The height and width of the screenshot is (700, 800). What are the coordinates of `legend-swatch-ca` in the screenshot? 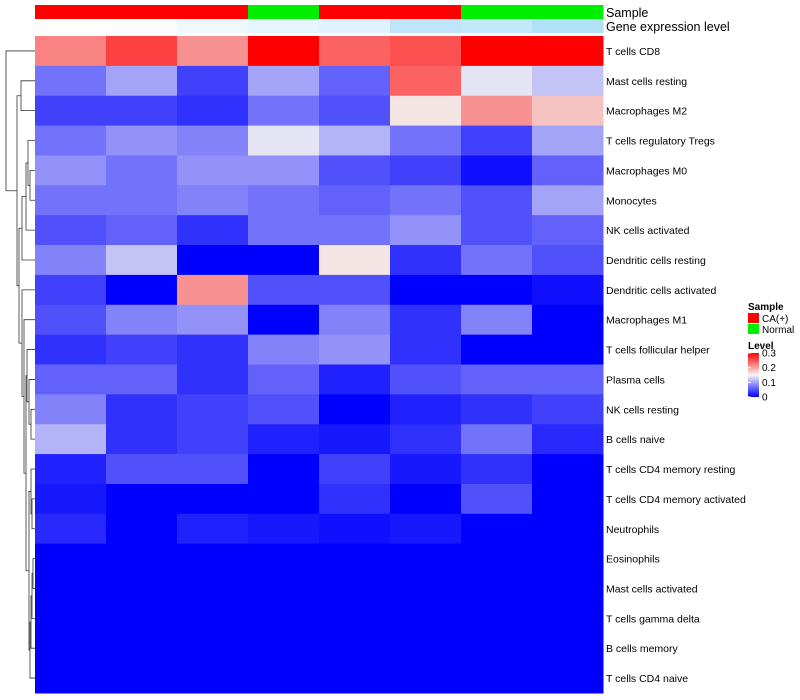 It's located at (753, 318).